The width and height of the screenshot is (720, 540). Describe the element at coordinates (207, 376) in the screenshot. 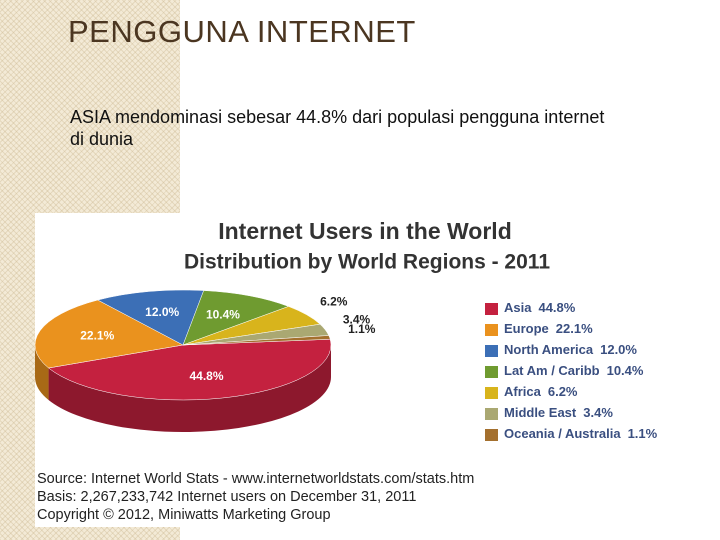

I see `data-label: 44.8%` at that location.